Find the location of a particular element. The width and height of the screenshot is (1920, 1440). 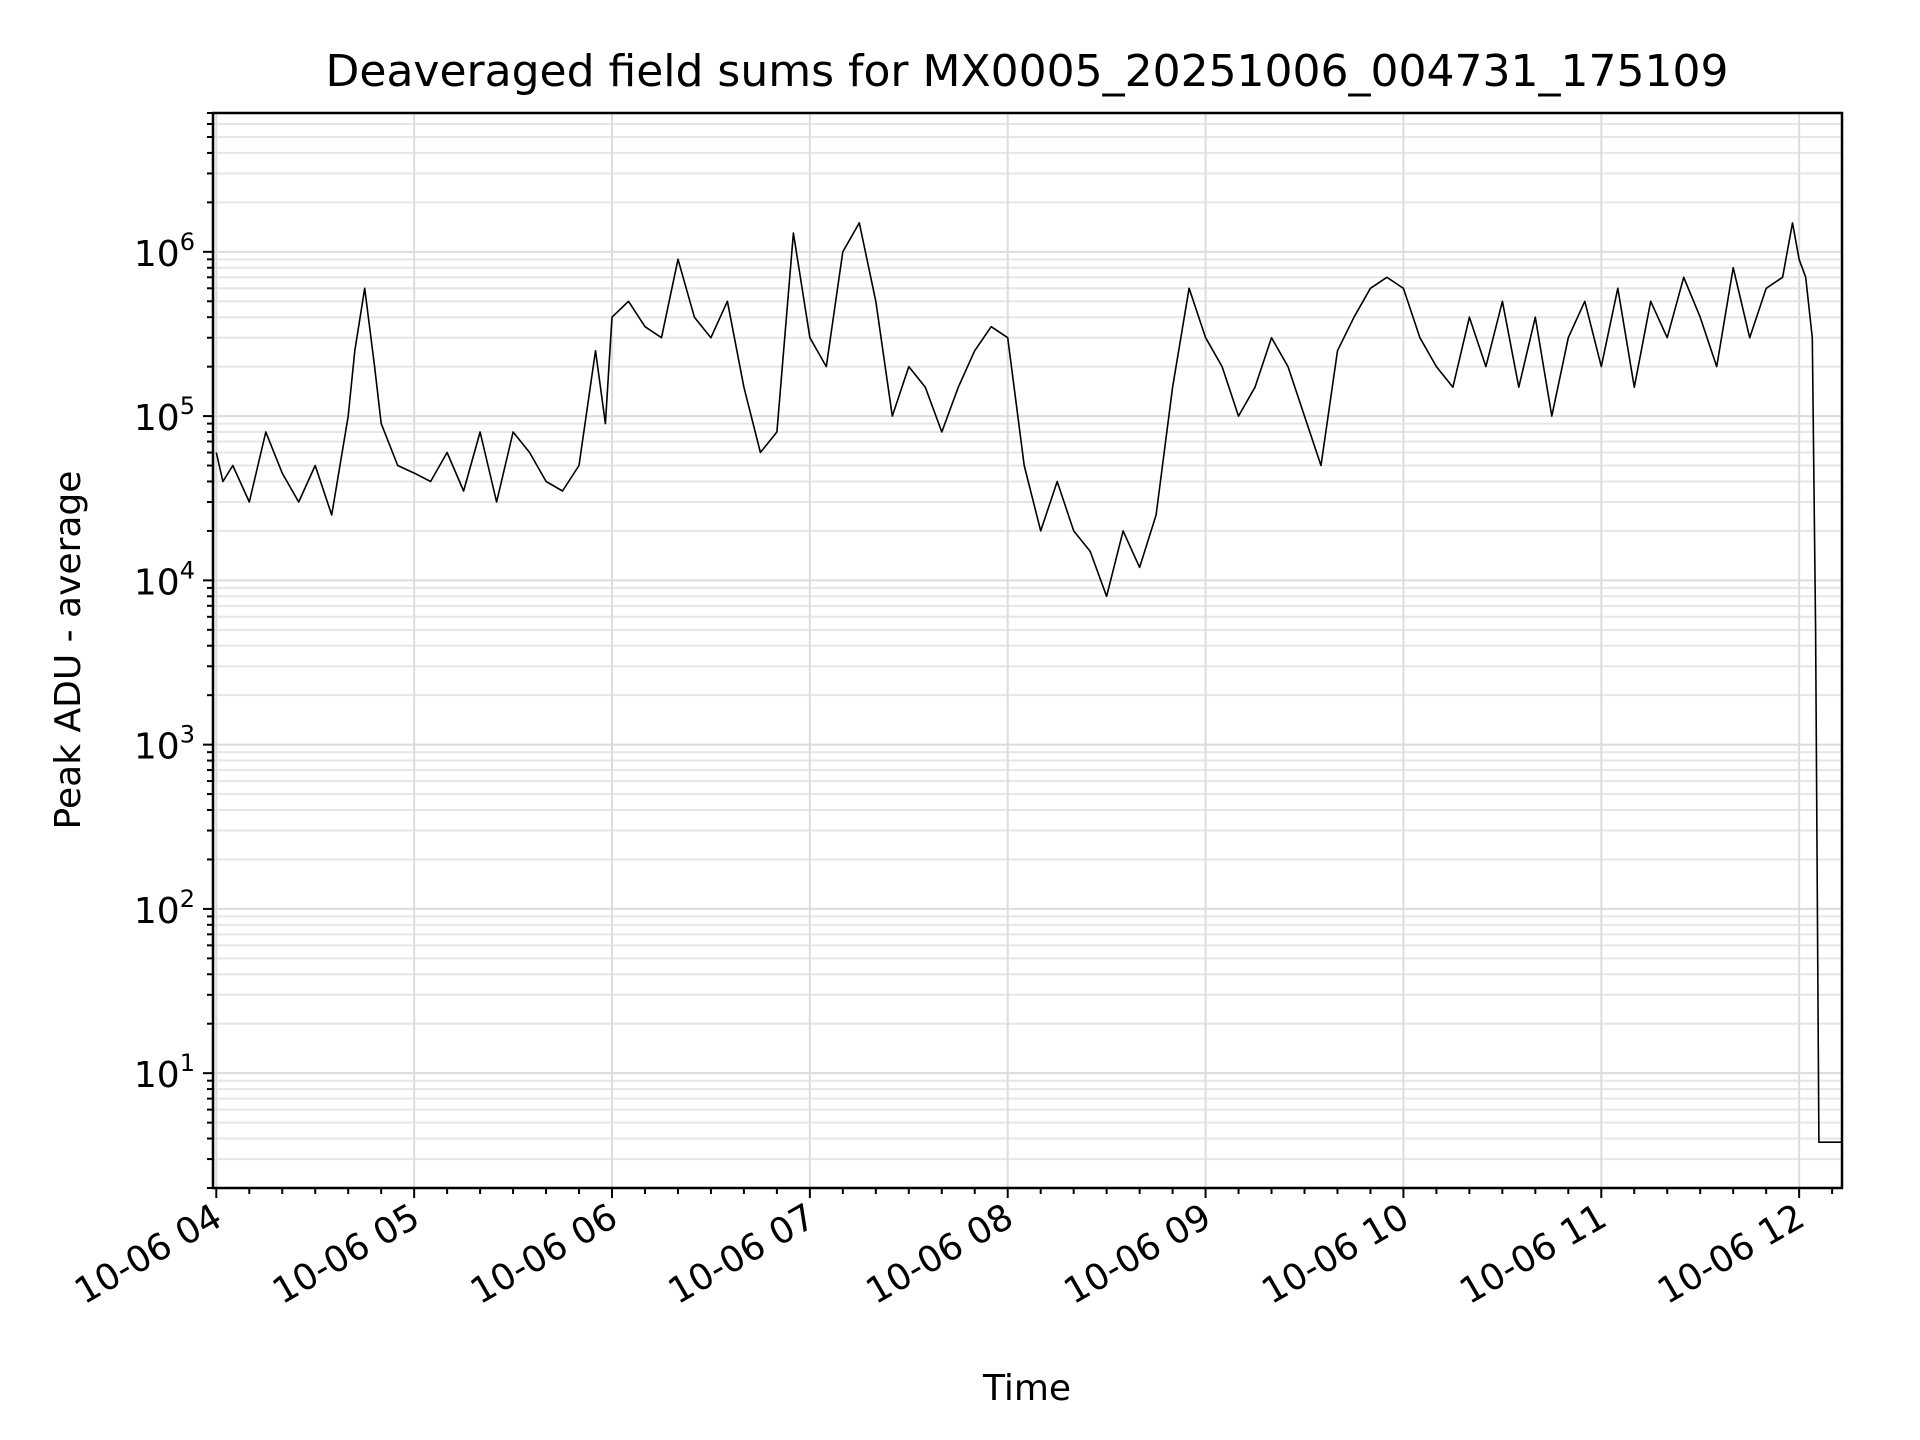

y-tick-label: 10⁶ is located at coordinates (164, 251).